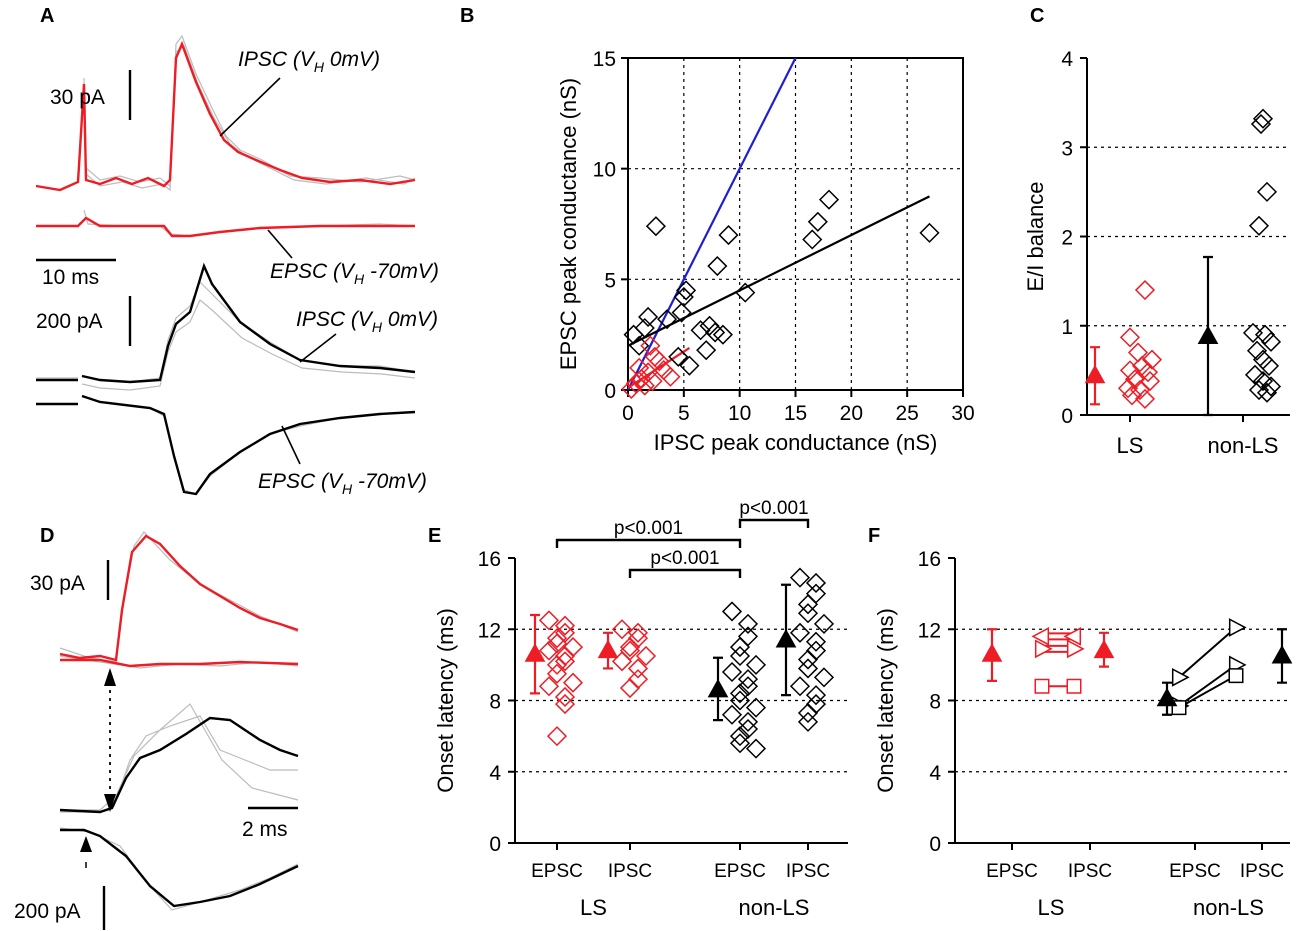  Describe the element at coordinates (1037, 16) in the screenshot. I see `panel-label-c: C` at that location.